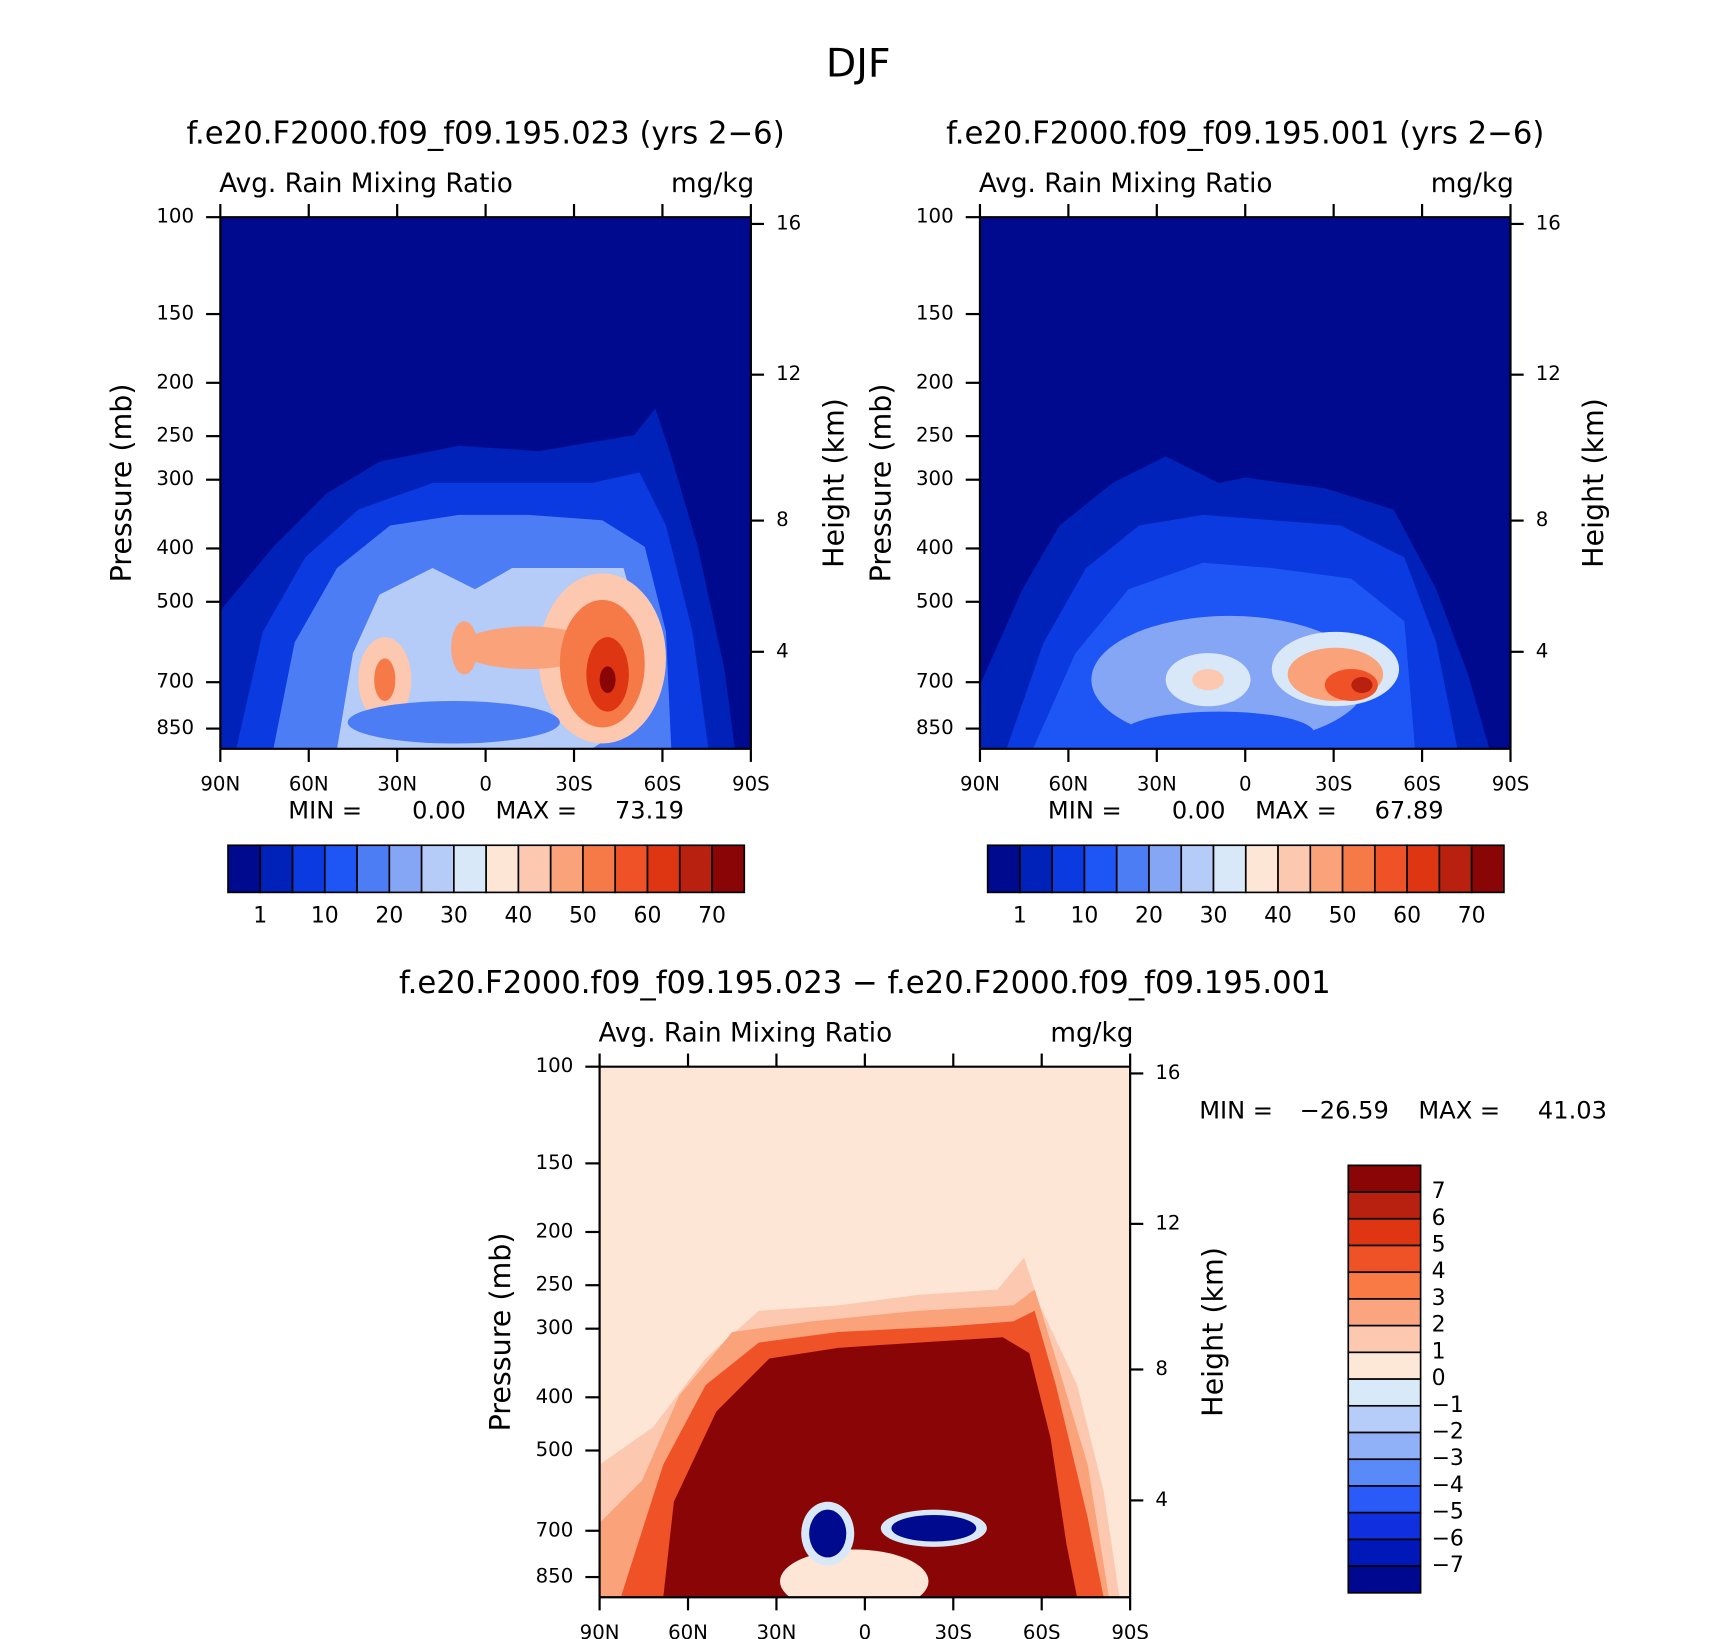 The image size is (1710, 1639). Describe the element at coordinates (1245, 133) in the screenshot. I see `chart-title: f.e20.F2000.f09_f09.195.001 (yrs 2−6)` at that location.